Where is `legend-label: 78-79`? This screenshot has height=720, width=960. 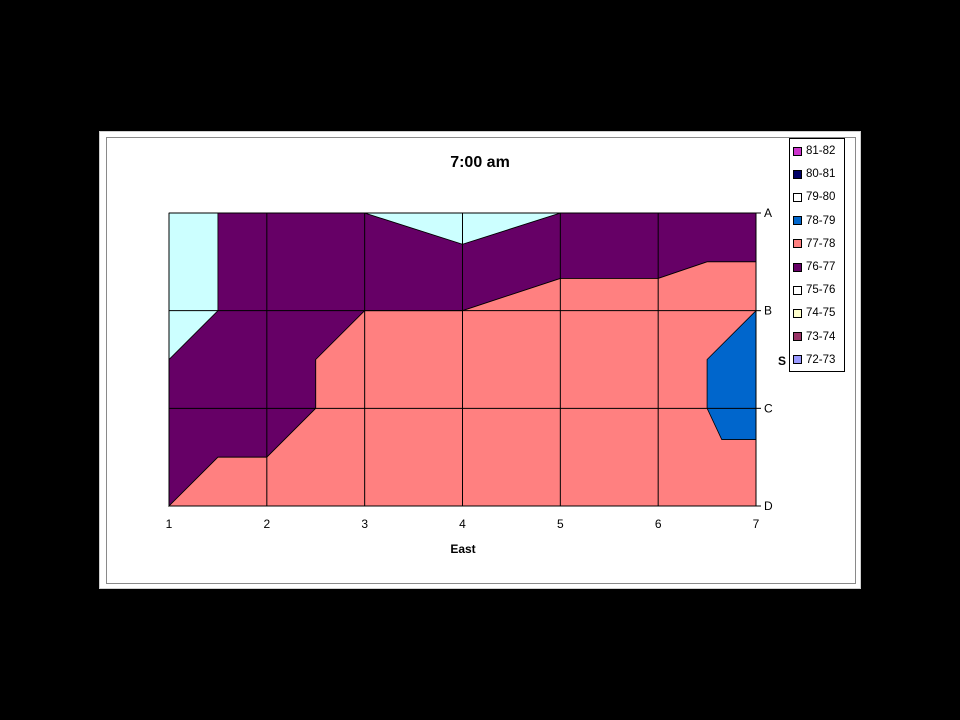 legend-label: 78-79 is located at coordinates (821, 220).